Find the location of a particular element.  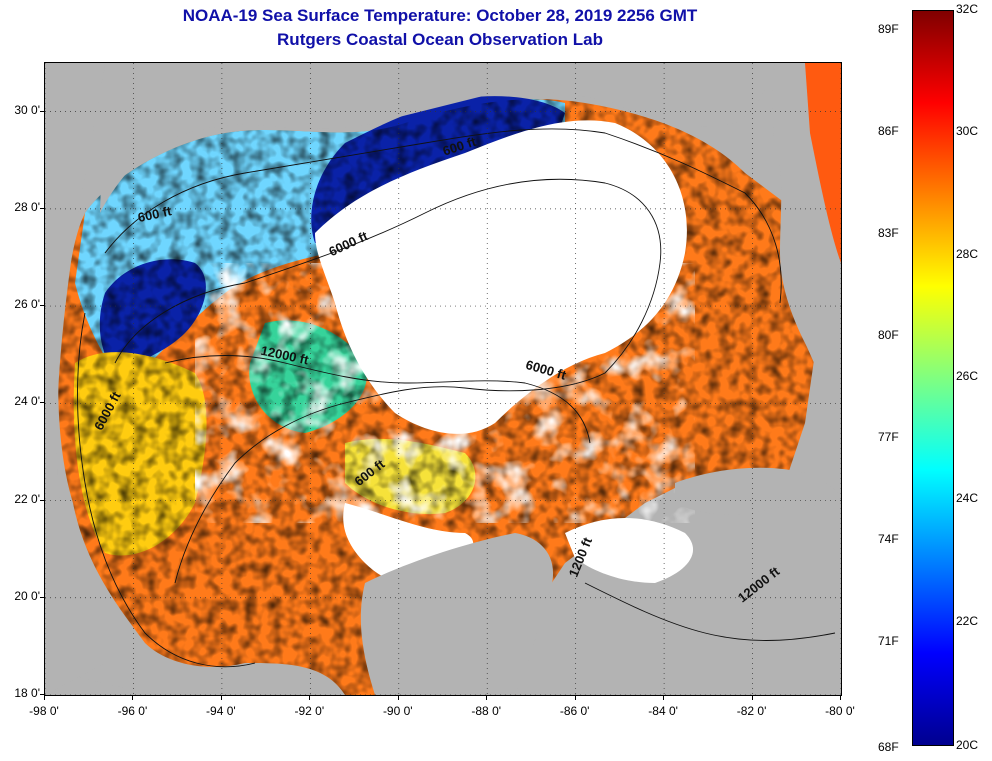

colorbar-gradient is located at coordinates (933, 378).